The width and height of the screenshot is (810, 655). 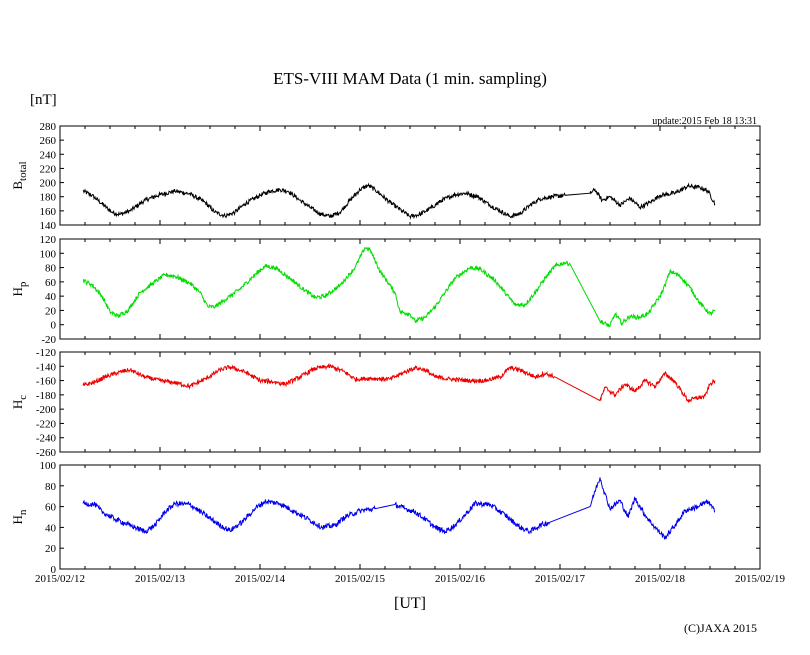 What do you see at coordinates (48, 340) in the screenshot?
I see `y-tick-label-hp: -20` at bounding box center [48, 340].